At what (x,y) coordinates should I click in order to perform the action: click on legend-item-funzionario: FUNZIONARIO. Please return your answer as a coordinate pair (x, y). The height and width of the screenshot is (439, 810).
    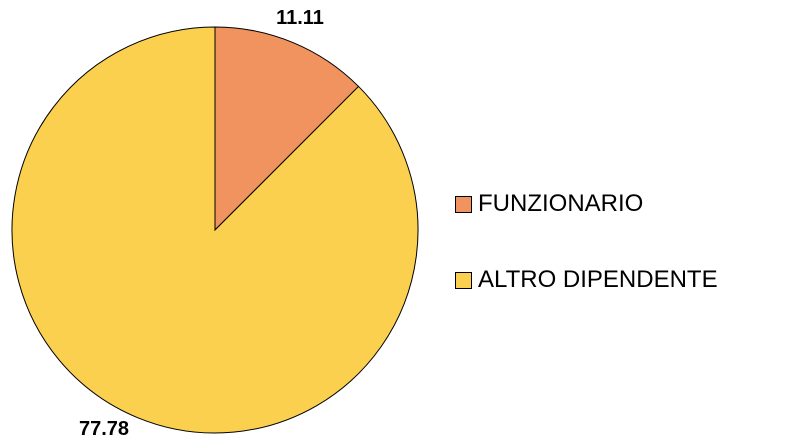
    Looking at the image, I should click on (586, 204).